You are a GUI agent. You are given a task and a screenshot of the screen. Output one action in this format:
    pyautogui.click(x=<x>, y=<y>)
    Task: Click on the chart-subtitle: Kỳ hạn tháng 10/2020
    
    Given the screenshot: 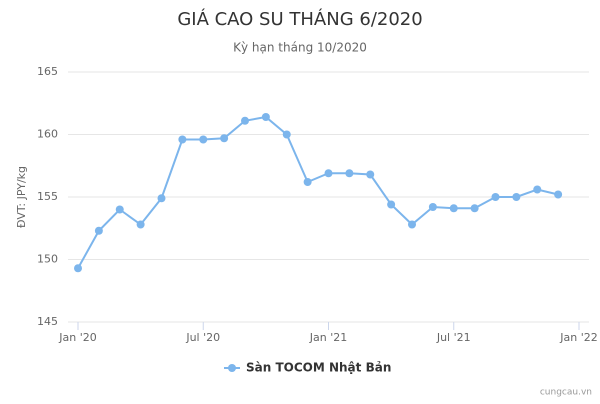 What is the action you would take?
    pyautogui.click(x=300, y=48)
    